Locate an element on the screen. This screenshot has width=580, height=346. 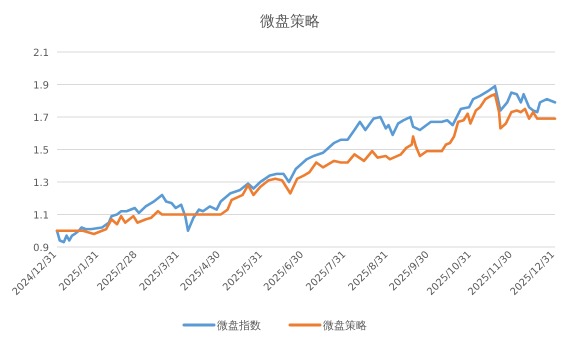
y-tick-label: 1.7 is located at coordinates (41, 118).